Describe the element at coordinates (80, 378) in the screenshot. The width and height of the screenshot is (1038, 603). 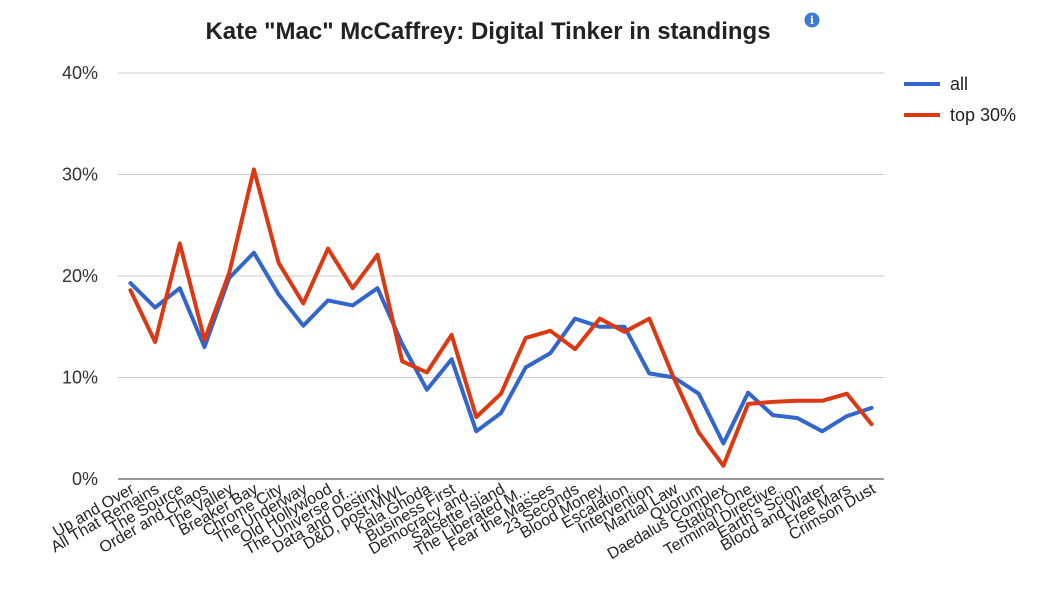
I see `y-tick-label: 10%` at that location.